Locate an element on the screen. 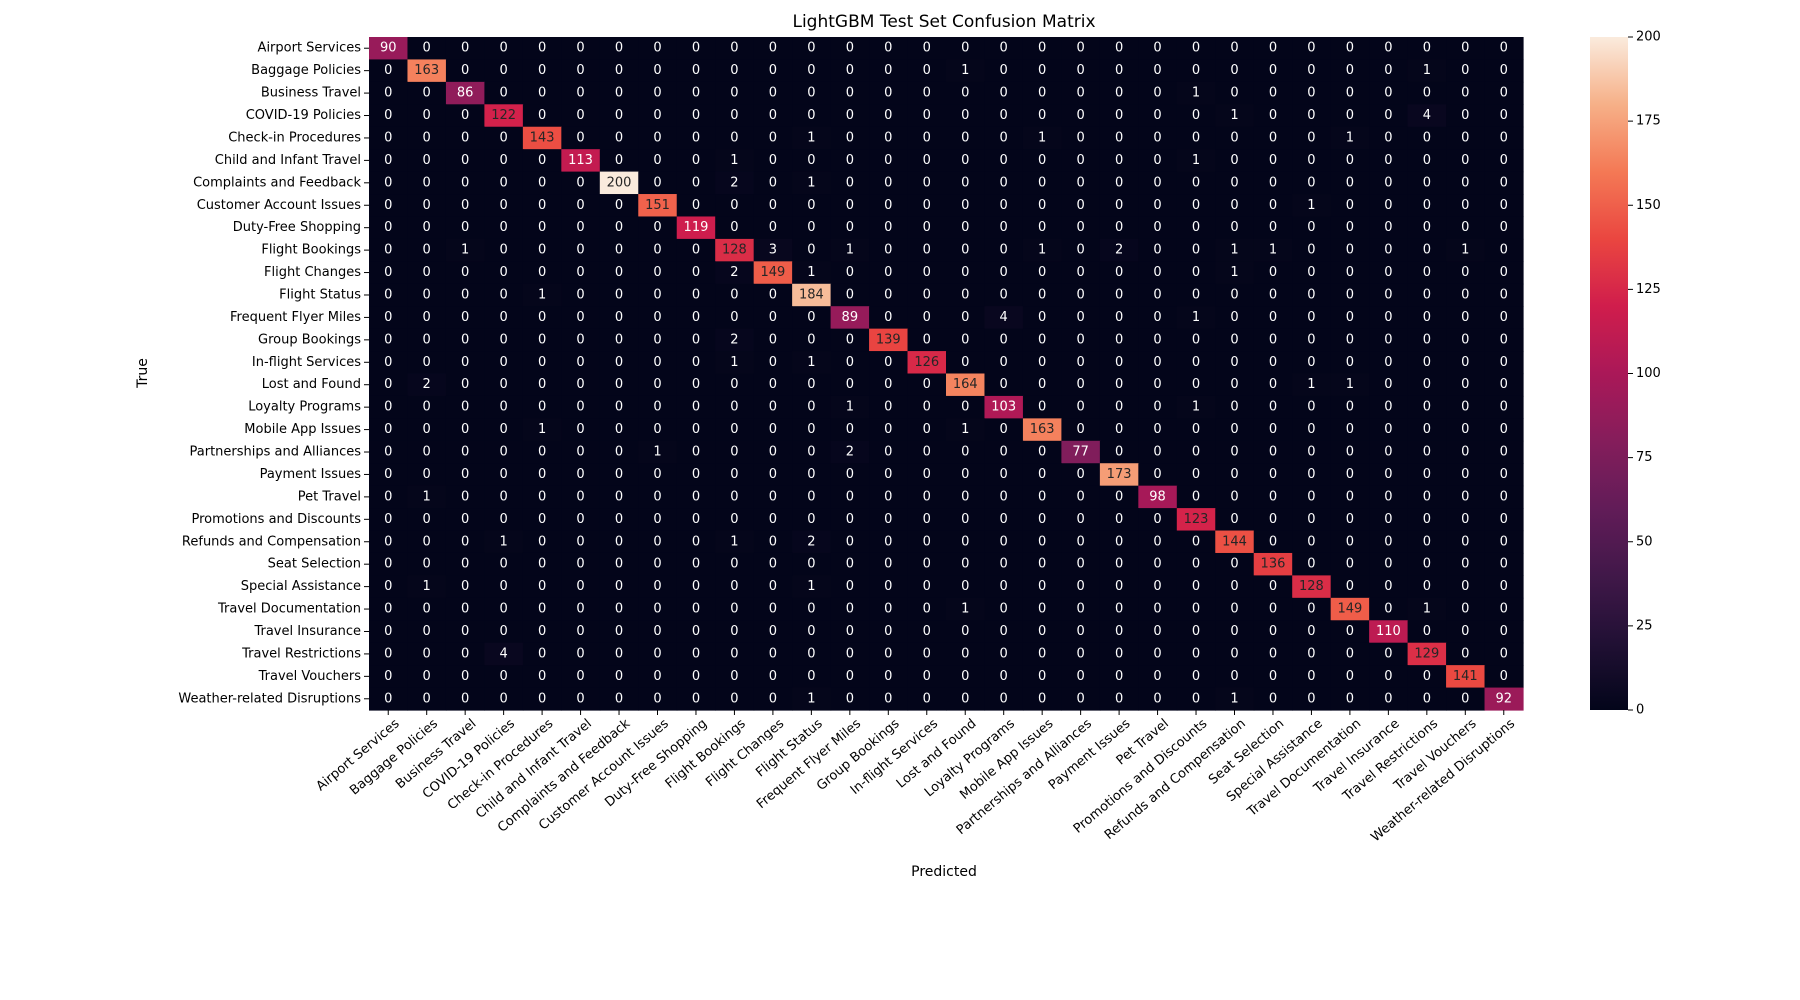  cell-value-label: 139 is located at coordinates (888, 339).